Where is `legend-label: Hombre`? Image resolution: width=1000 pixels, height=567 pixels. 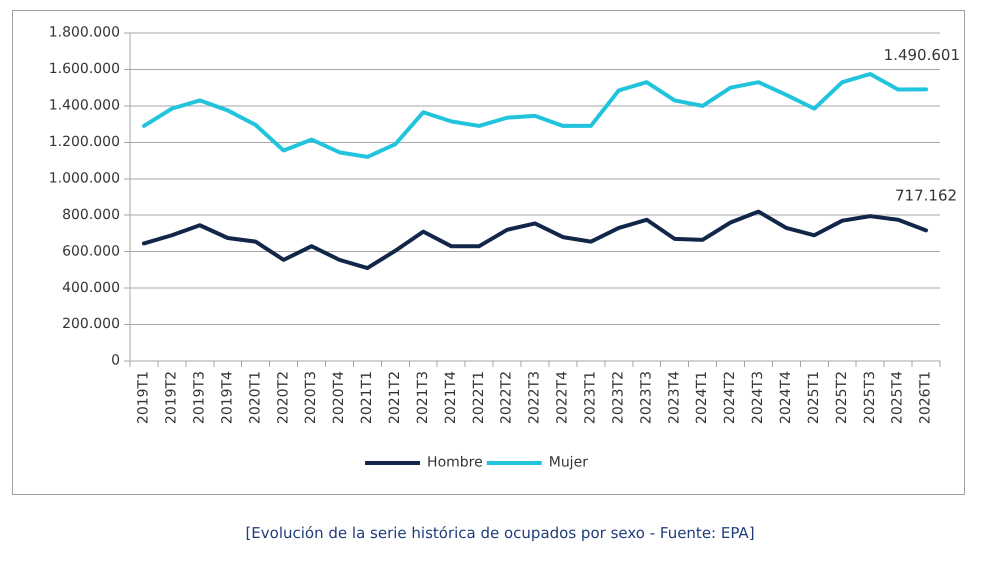 legend-label: Hombre is located at coordinates (455, 462).